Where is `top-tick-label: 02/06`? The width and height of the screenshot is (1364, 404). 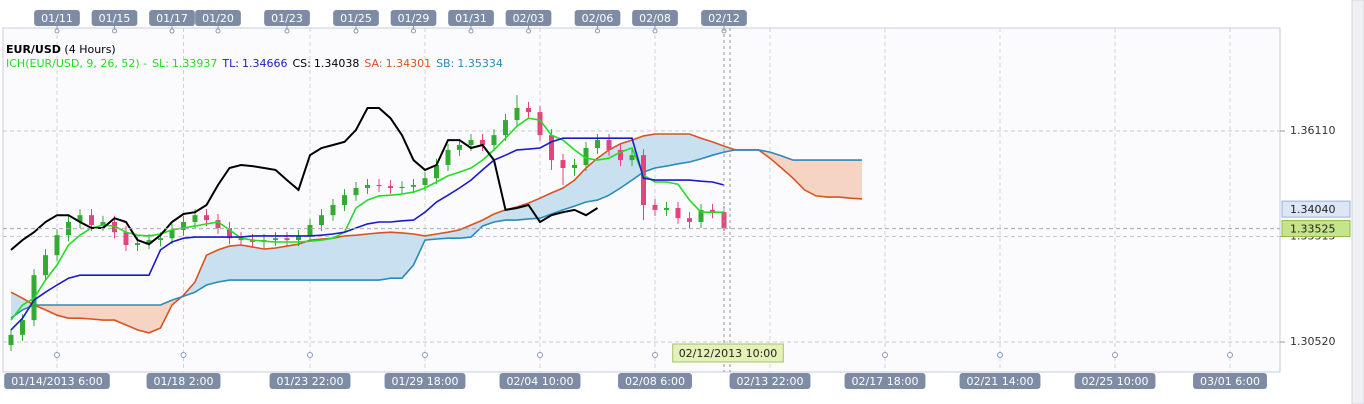
top-tick-label: 02/06 is located at coordinates (598, 18).